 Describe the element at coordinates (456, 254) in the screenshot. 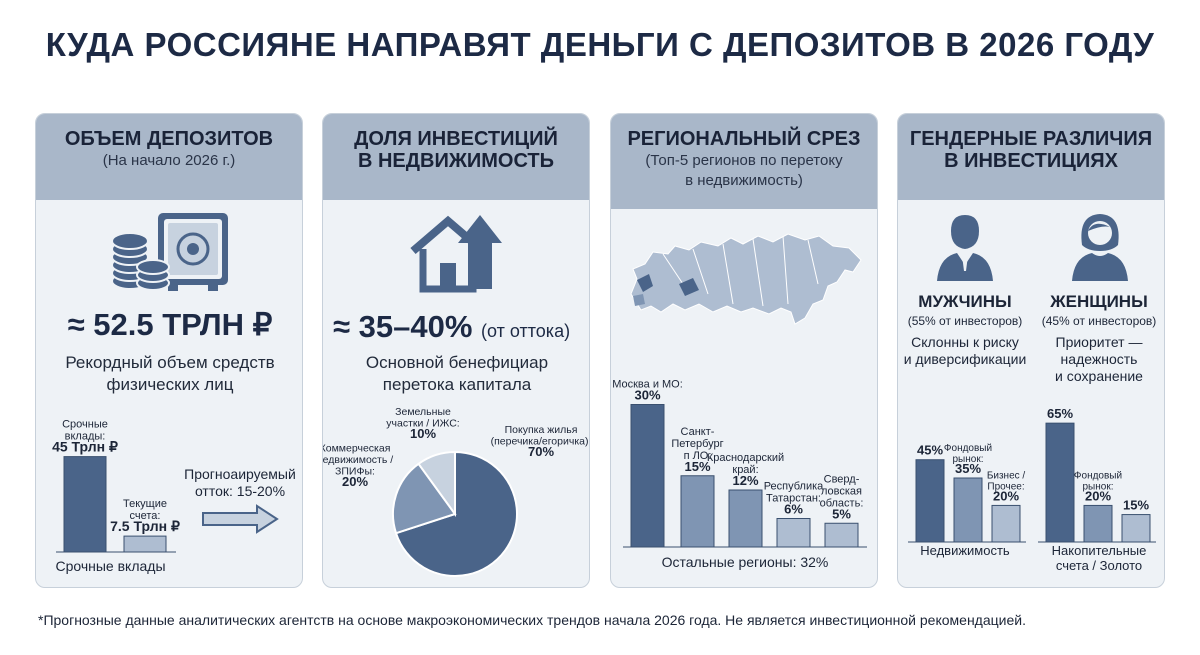

I see `house-arrow-icon` at that location.